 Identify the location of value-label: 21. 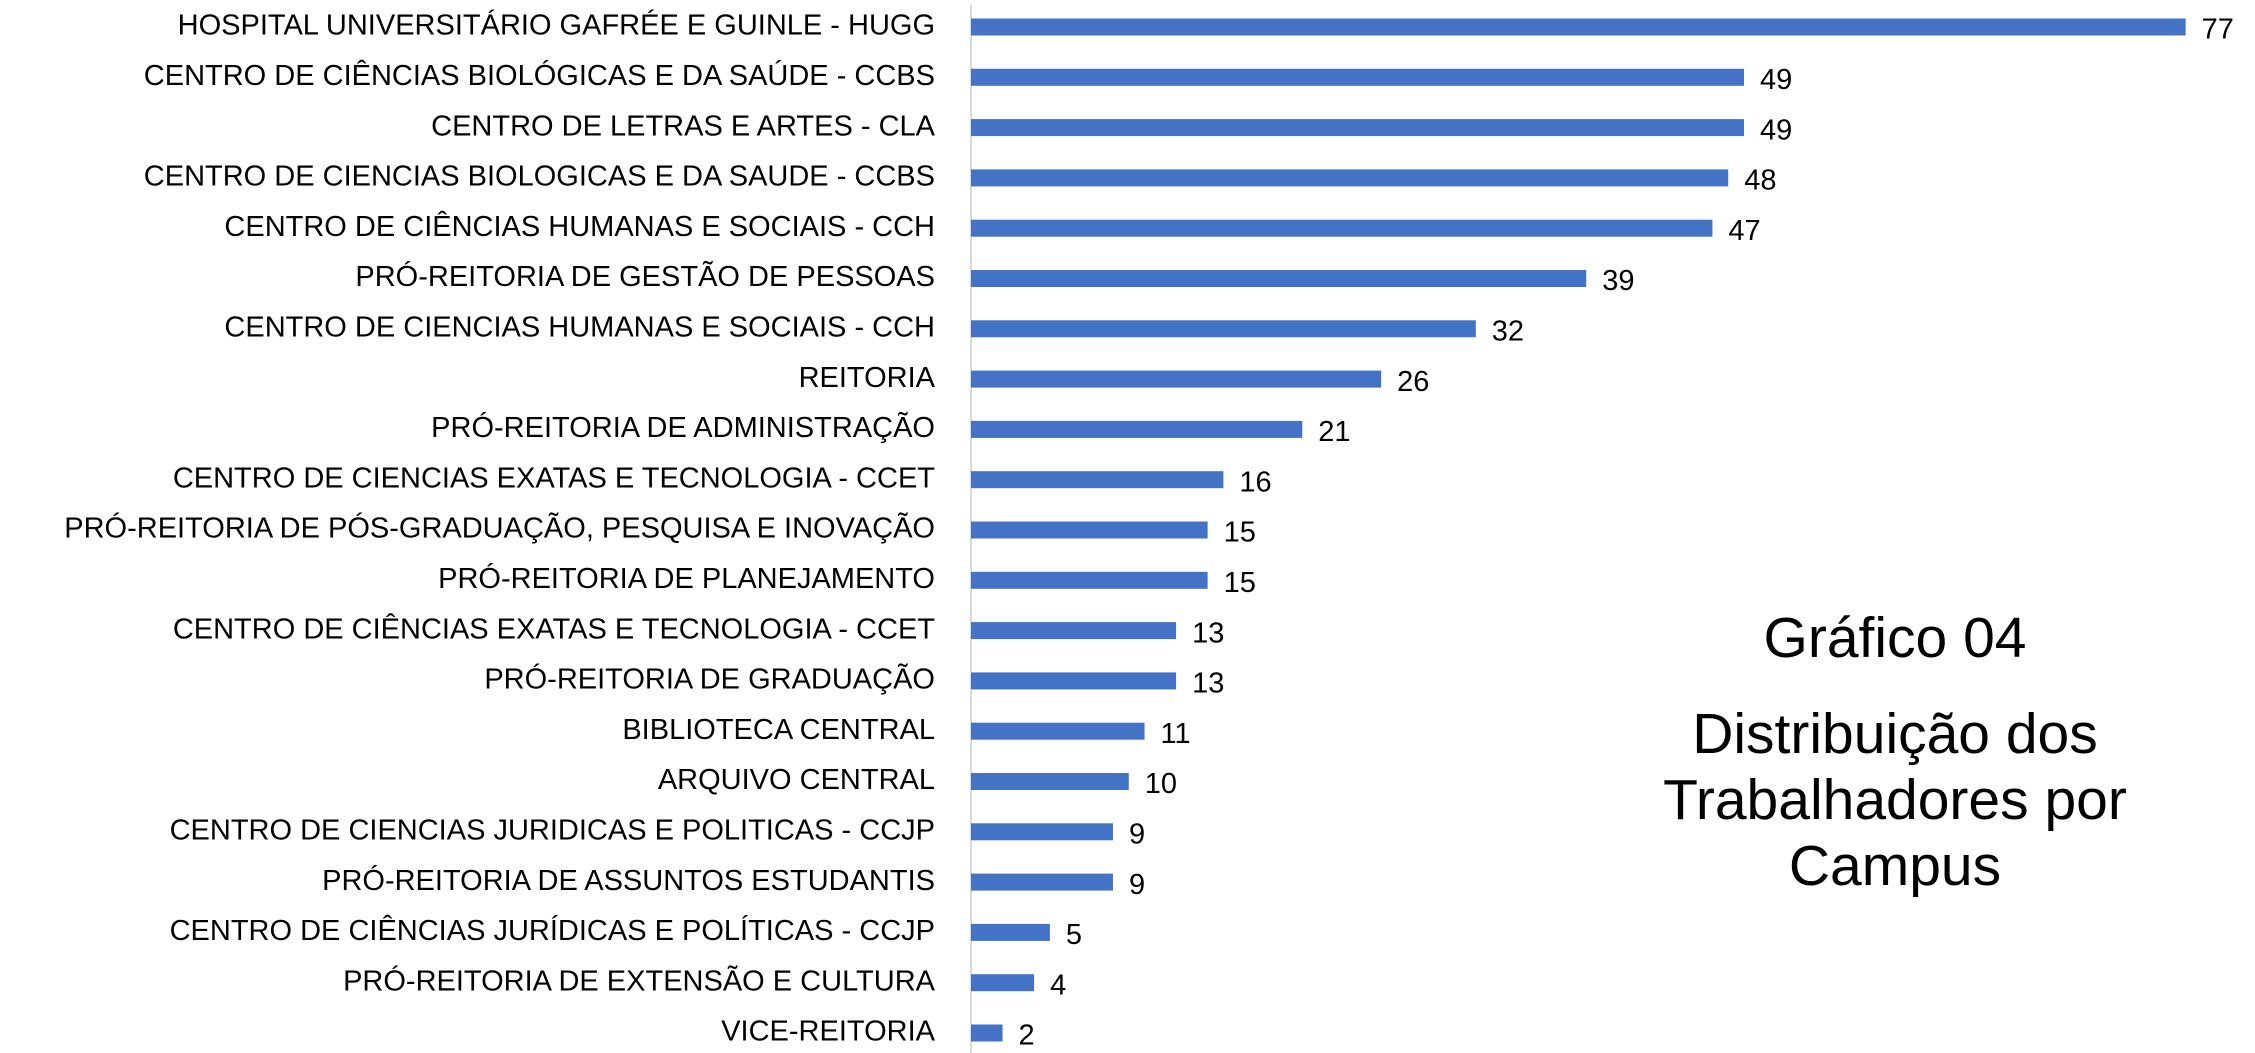
(1334, 432).